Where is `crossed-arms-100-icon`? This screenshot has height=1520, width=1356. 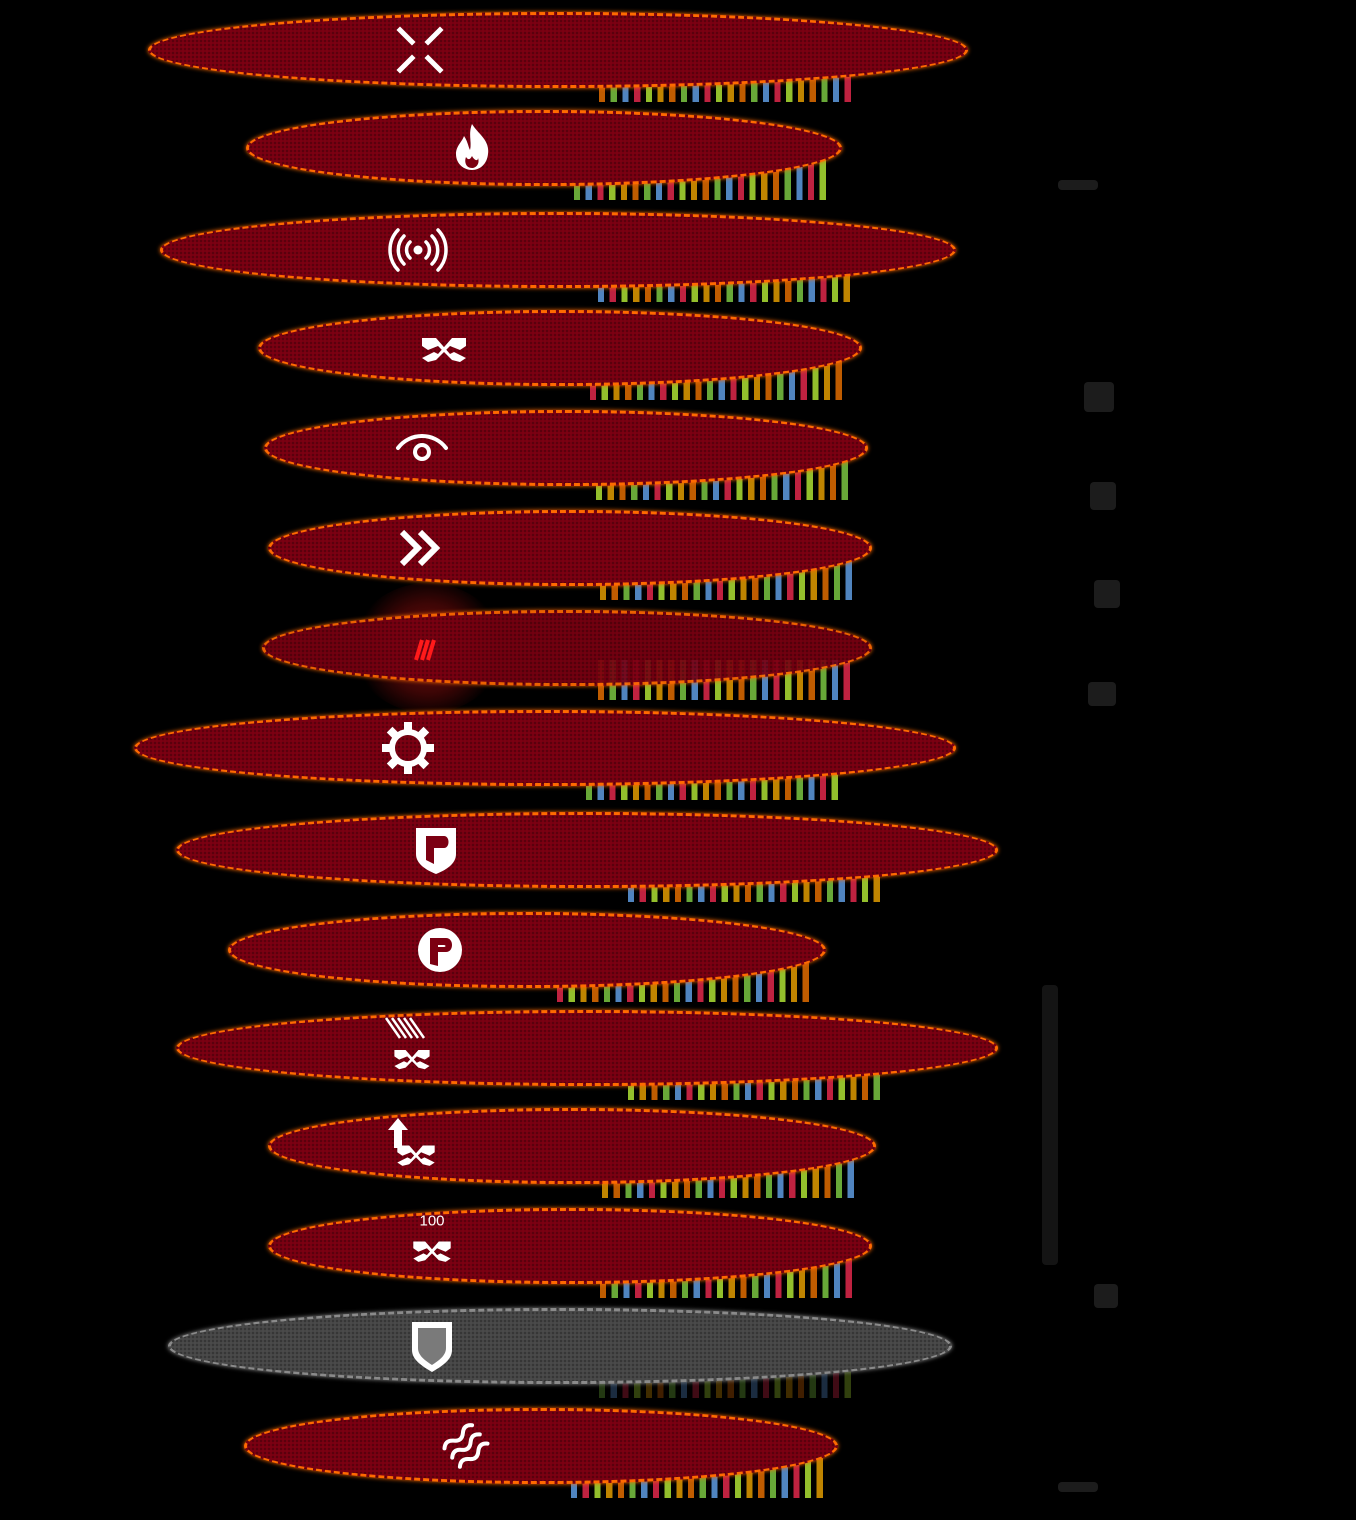 crossed-arms-100-icon is located at coordinates (432, 1246).